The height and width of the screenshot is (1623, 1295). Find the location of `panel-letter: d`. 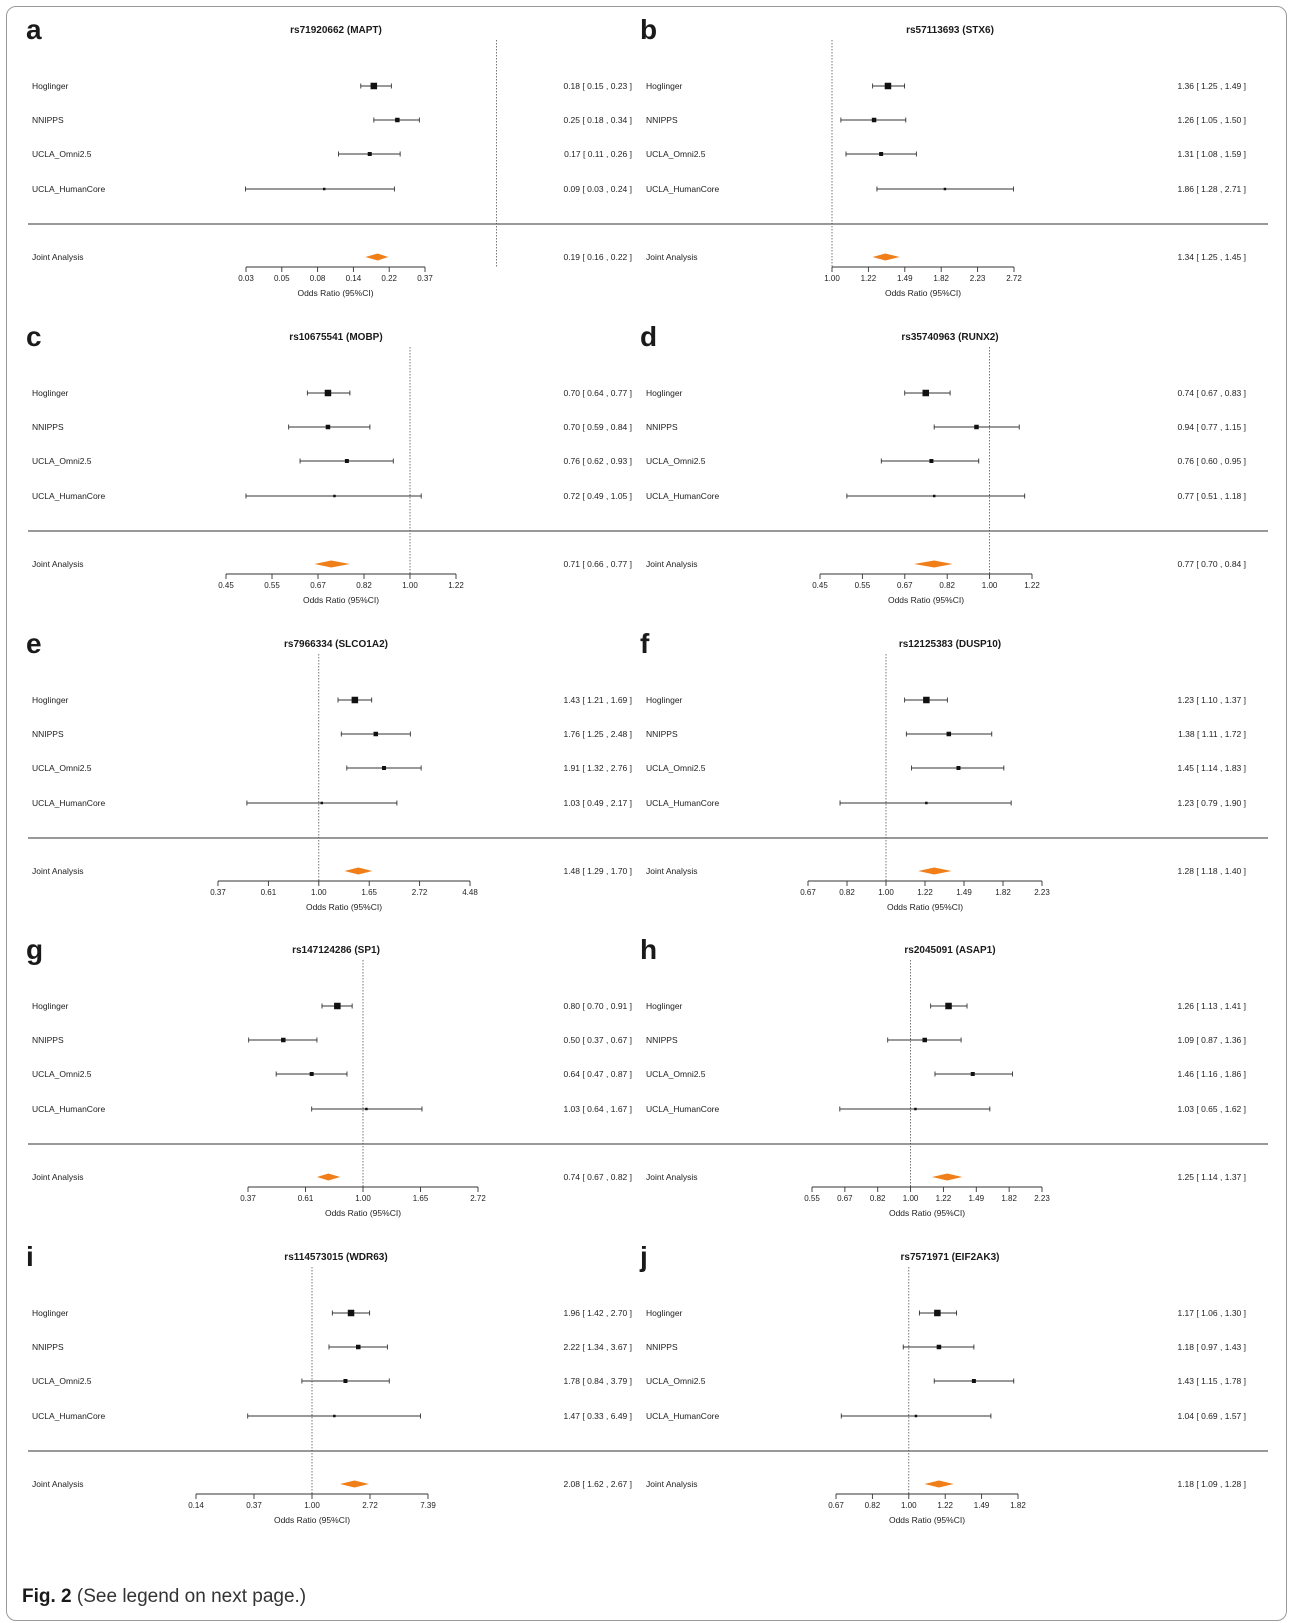

panel-letter: d is located at coordinates (649, 336).